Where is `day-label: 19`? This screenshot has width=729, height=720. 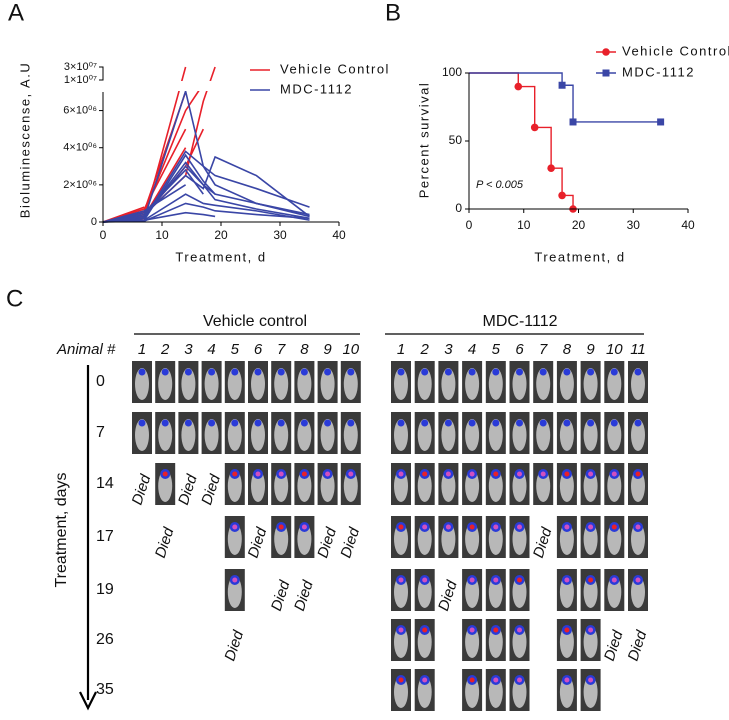
day-label: 19 is located at coordinates (105, 589).